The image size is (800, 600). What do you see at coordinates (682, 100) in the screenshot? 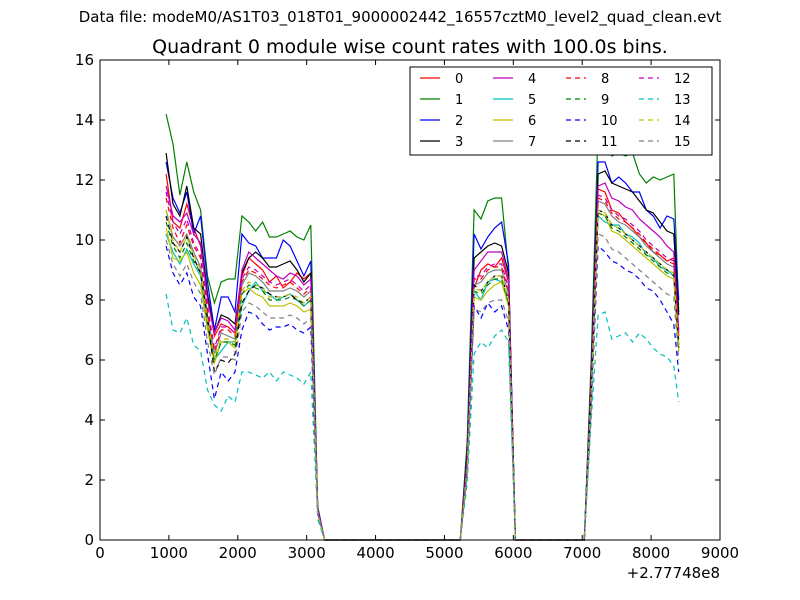
I see `legend-label-13: 13` at bounding box center [682, 100].